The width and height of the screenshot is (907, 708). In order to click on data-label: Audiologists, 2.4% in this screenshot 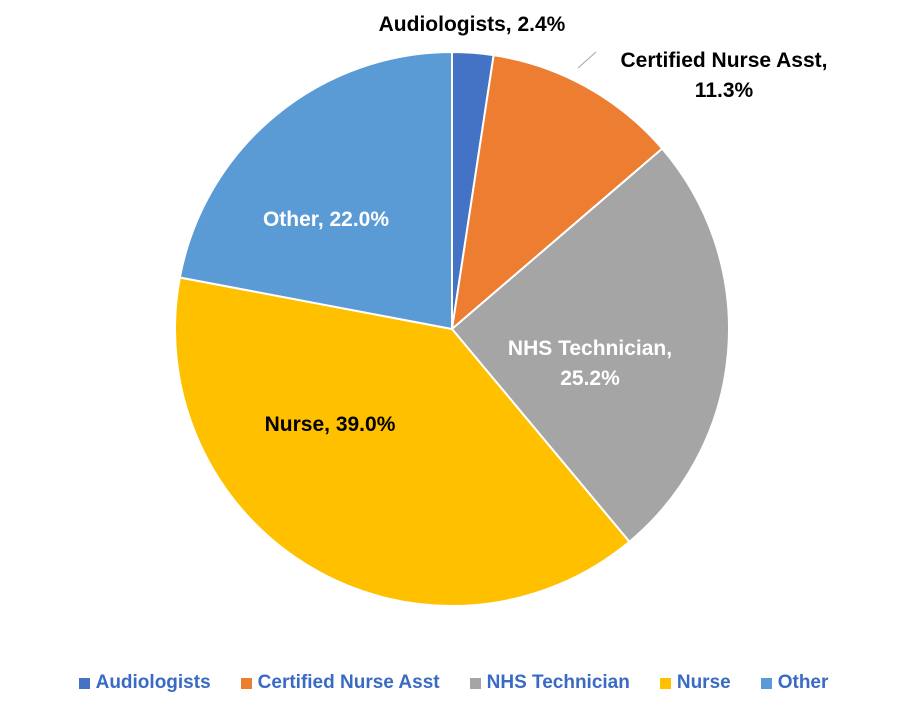, I will do `click(472, 24)`.